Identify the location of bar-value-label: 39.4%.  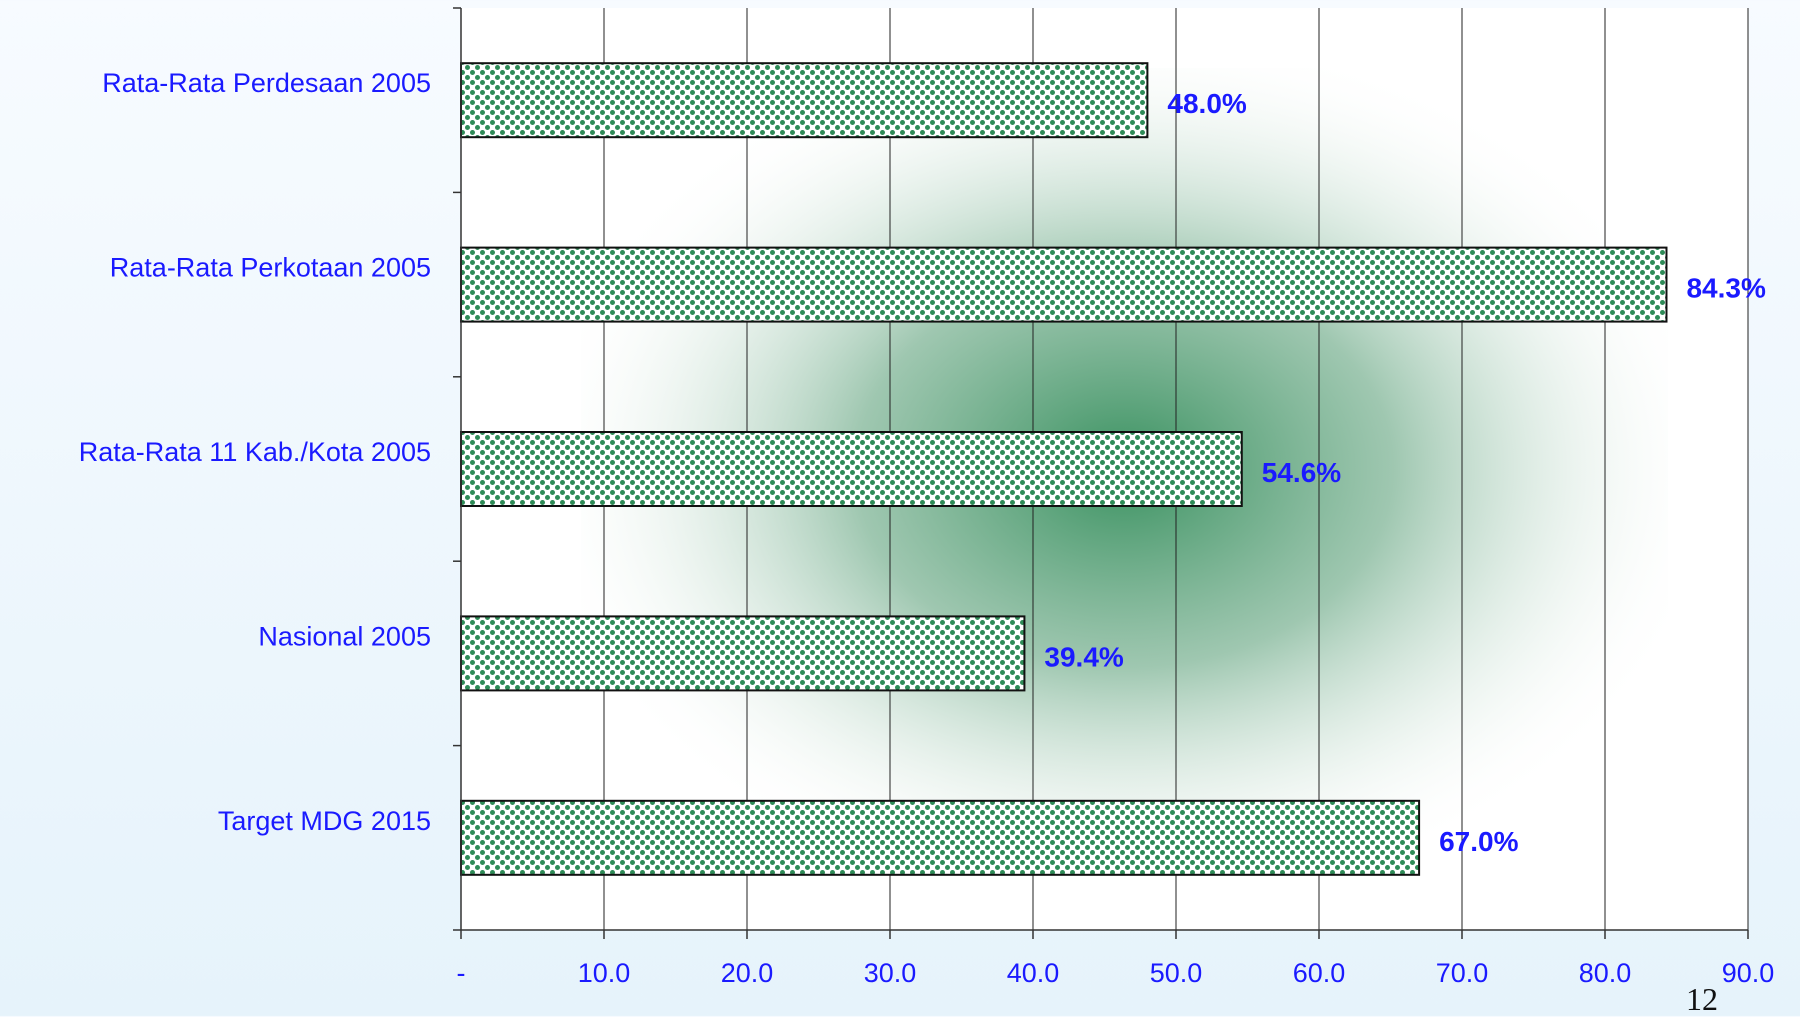
(1083, 656).